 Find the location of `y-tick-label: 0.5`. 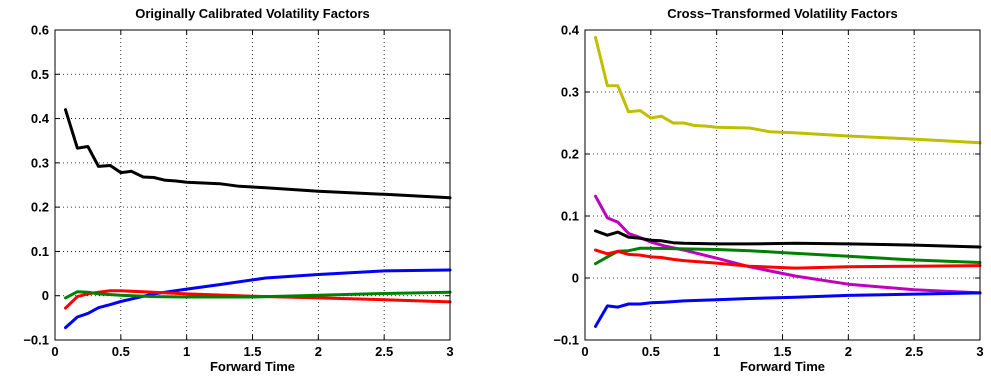

y-tick-label: 0.5 is located at coordinates (40, 74).